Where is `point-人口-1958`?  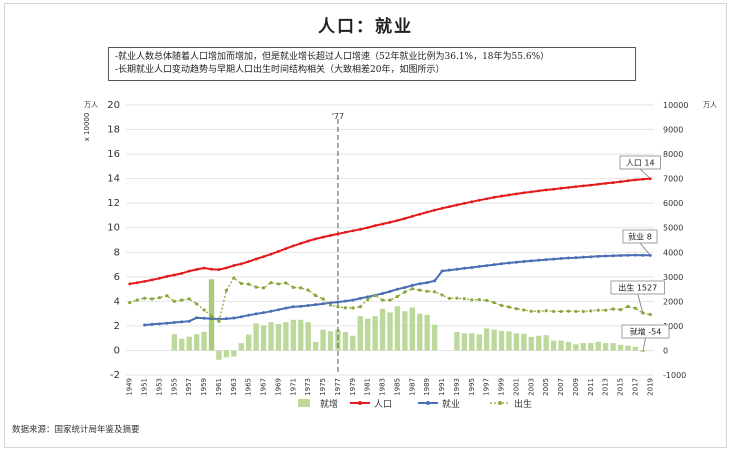 point-人口-1958 is located at coordinates (197, 269).